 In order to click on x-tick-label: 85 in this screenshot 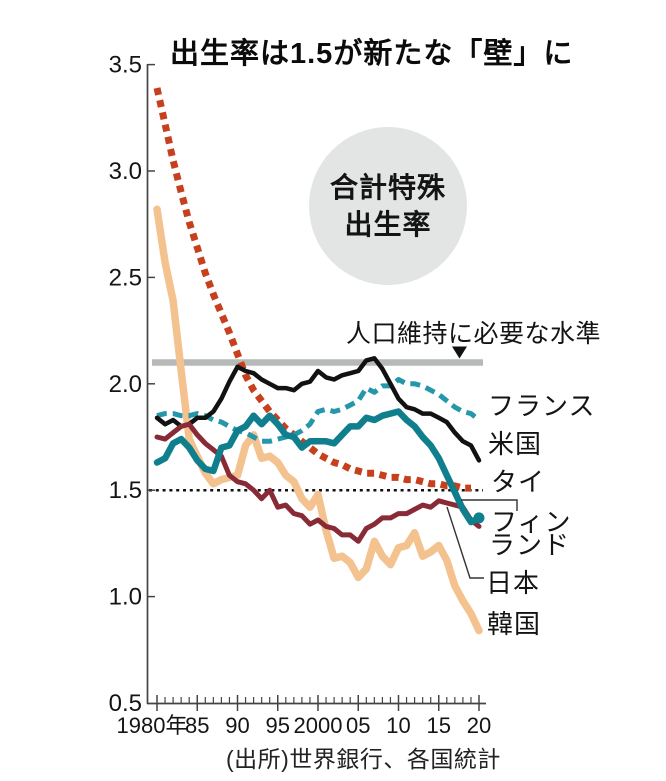, I will do `click(197, 725)`.